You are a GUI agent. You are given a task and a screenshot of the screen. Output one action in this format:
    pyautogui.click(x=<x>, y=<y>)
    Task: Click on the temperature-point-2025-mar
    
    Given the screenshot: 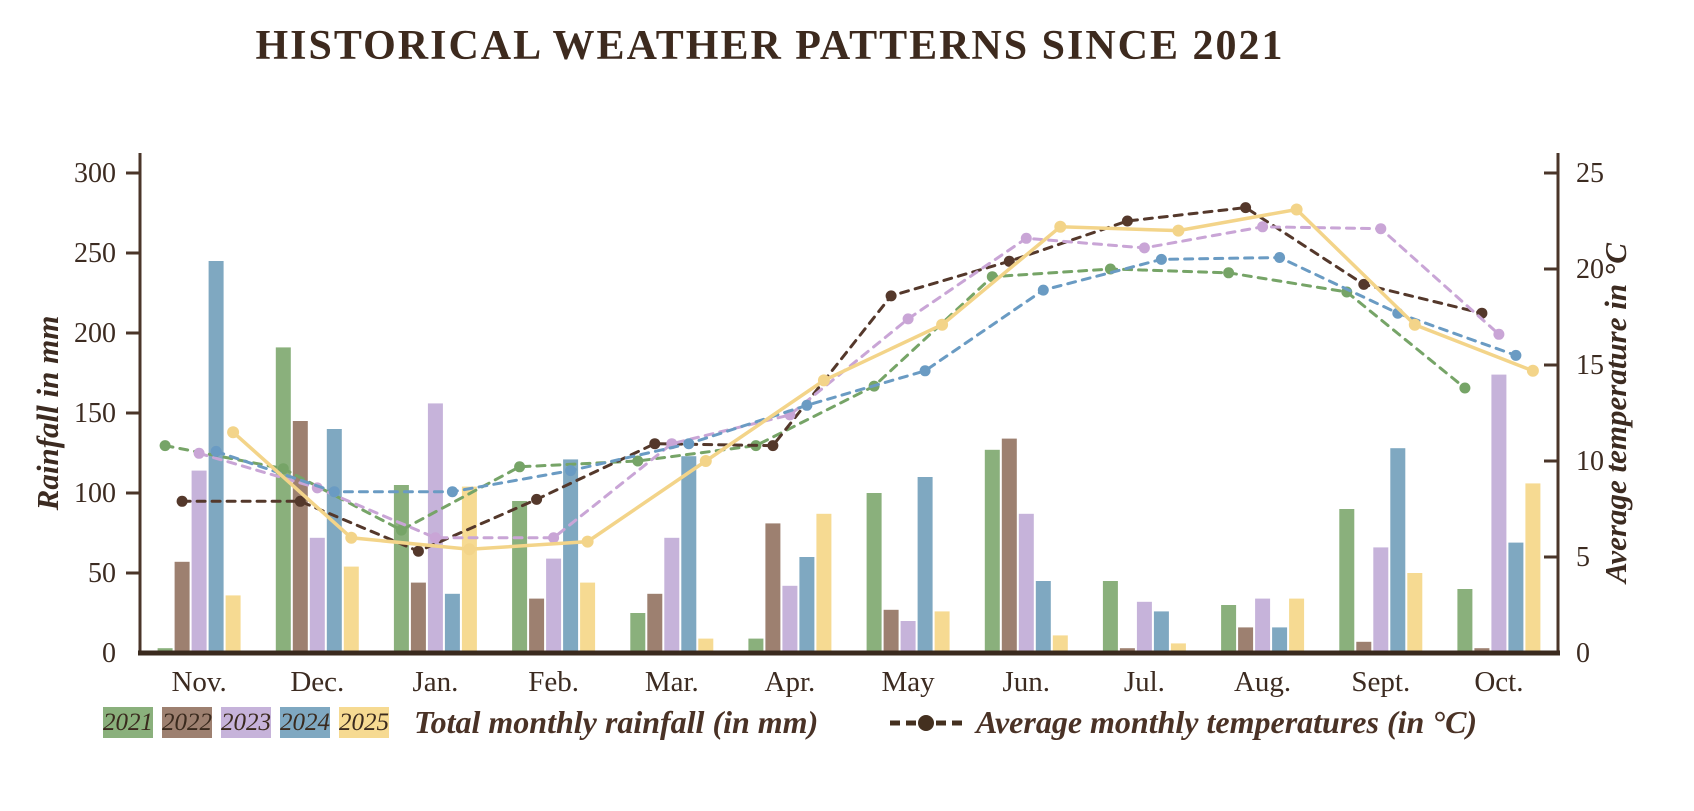 What is the action you would take?
    pyautogui.click(x=705, y=461)
    